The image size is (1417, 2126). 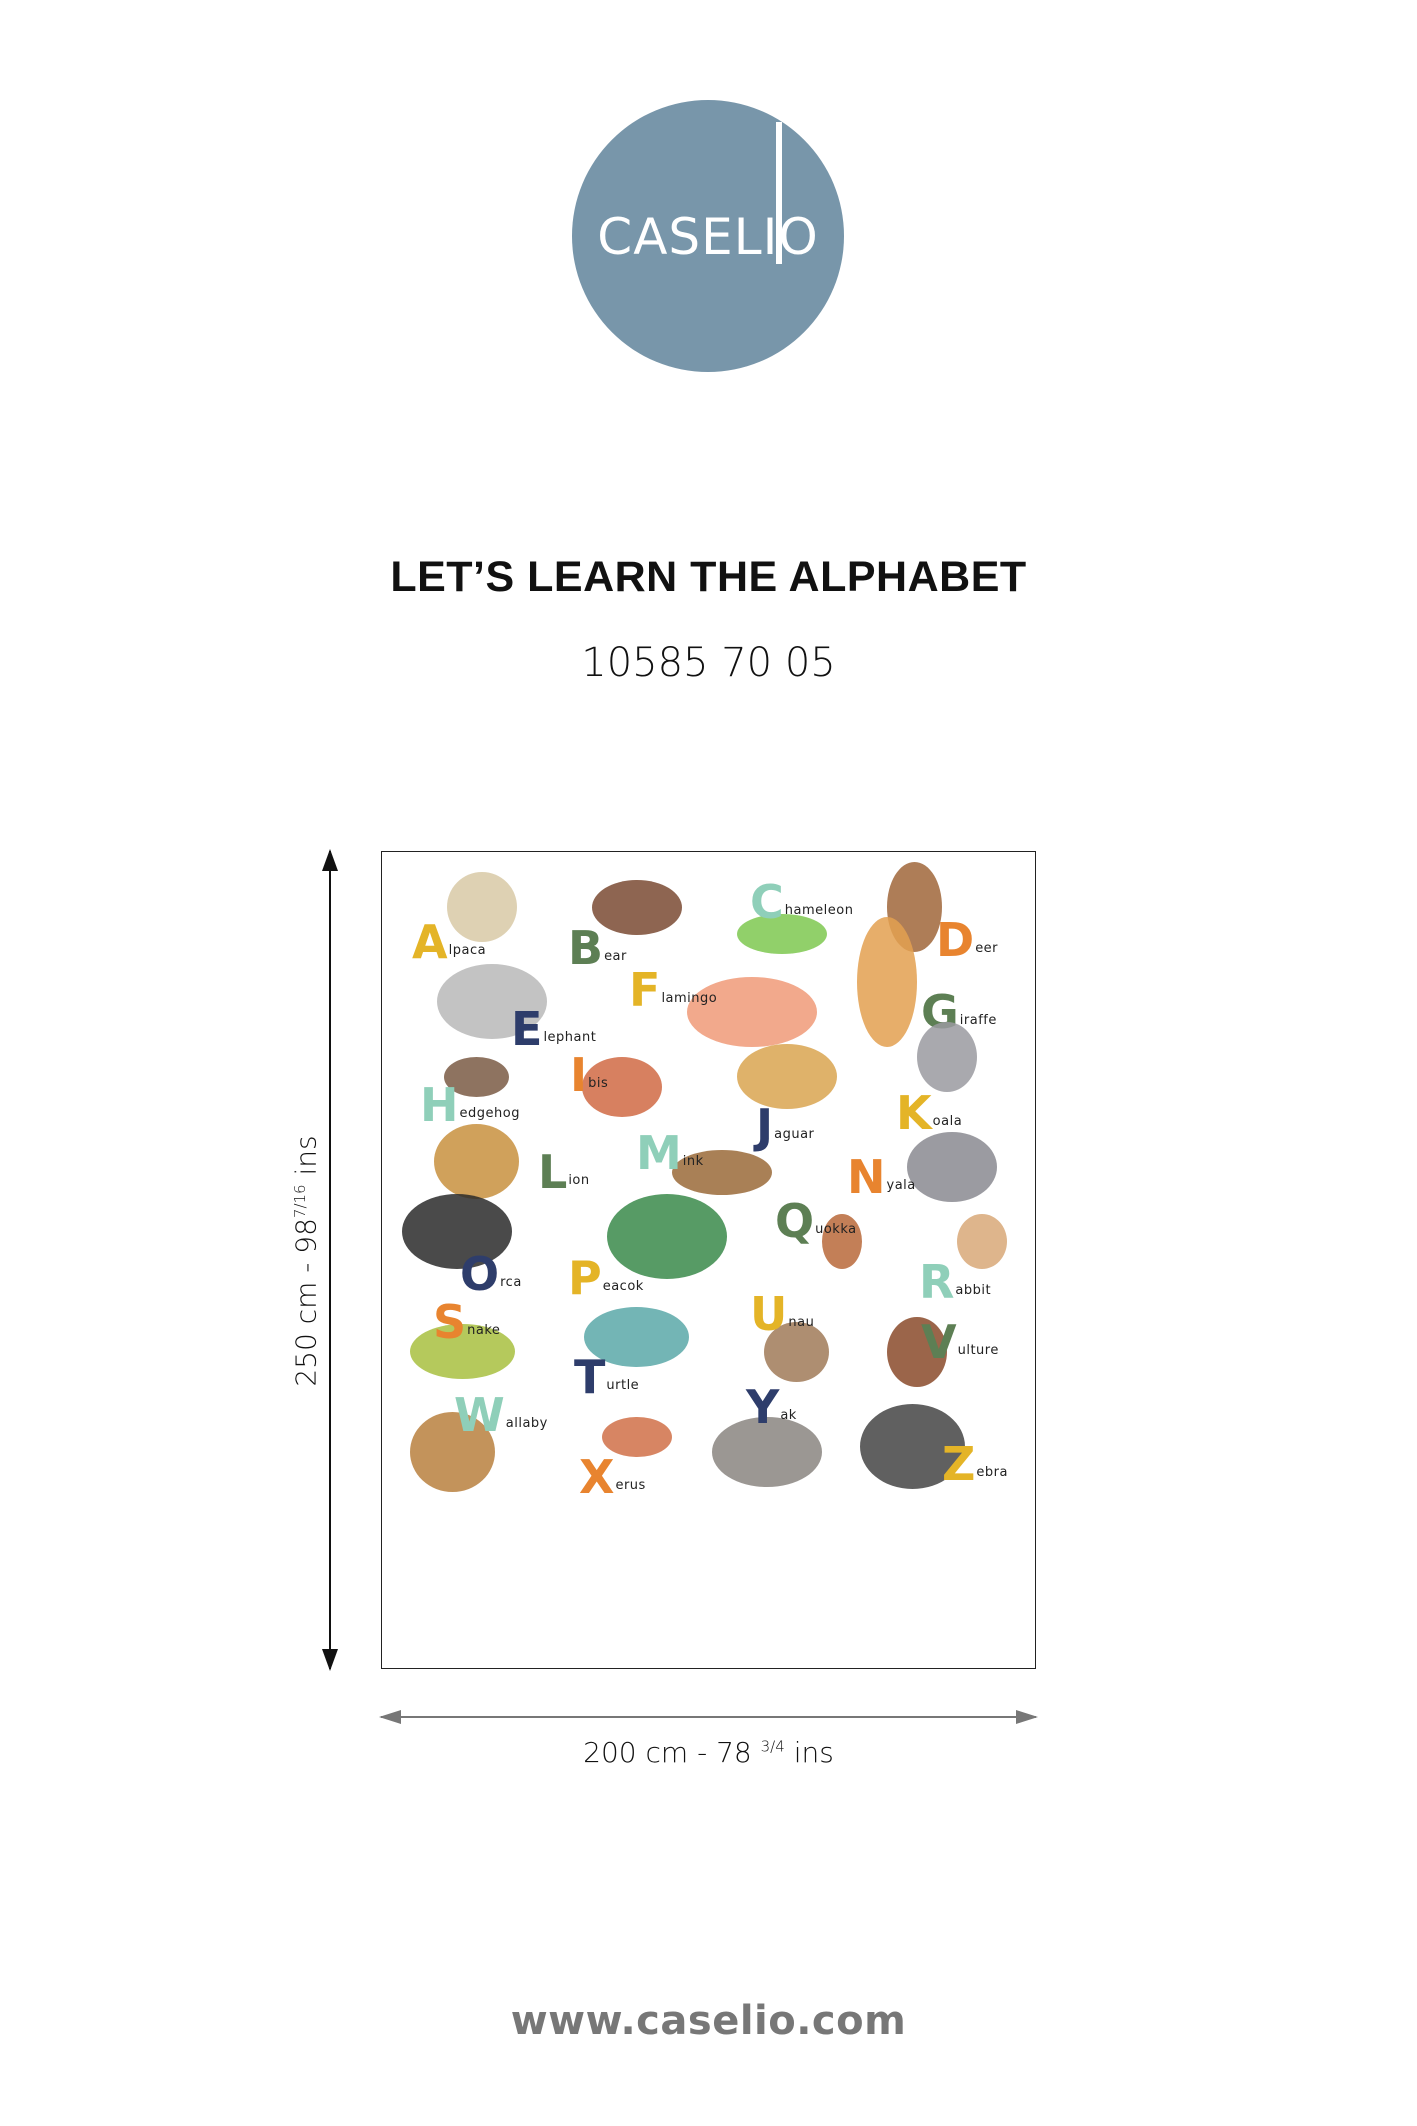 I want to click on entry-letter: U, so click(x=769, y=1314).